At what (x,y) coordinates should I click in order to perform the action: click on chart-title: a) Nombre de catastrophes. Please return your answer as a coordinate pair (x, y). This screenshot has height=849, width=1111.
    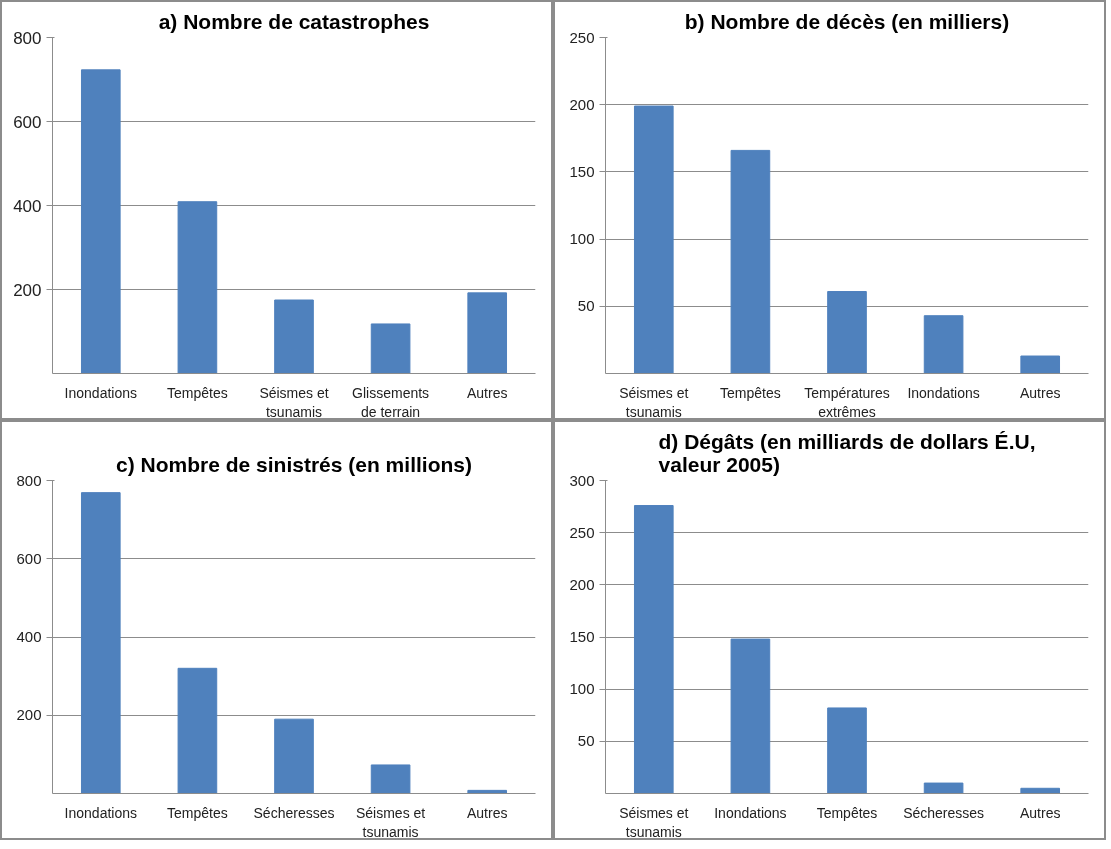
    Looking at the image, I should click on (294, 21).